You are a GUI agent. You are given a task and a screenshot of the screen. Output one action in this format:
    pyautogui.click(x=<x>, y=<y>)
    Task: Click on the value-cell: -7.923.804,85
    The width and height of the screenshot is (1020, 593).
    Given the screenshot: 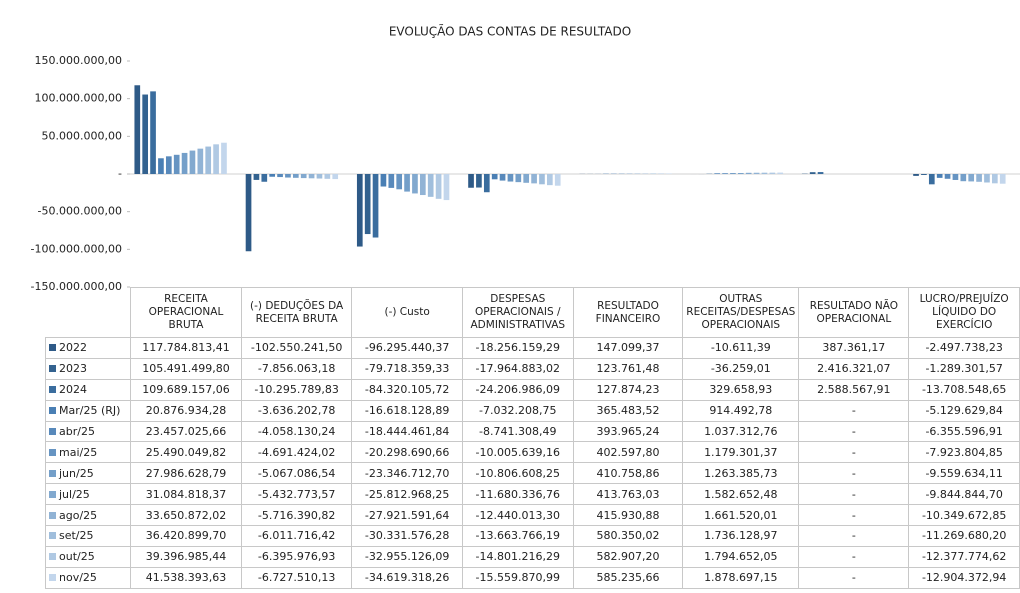 What is the action you would take?
    pyautogui.click(x=964, y=452)
    